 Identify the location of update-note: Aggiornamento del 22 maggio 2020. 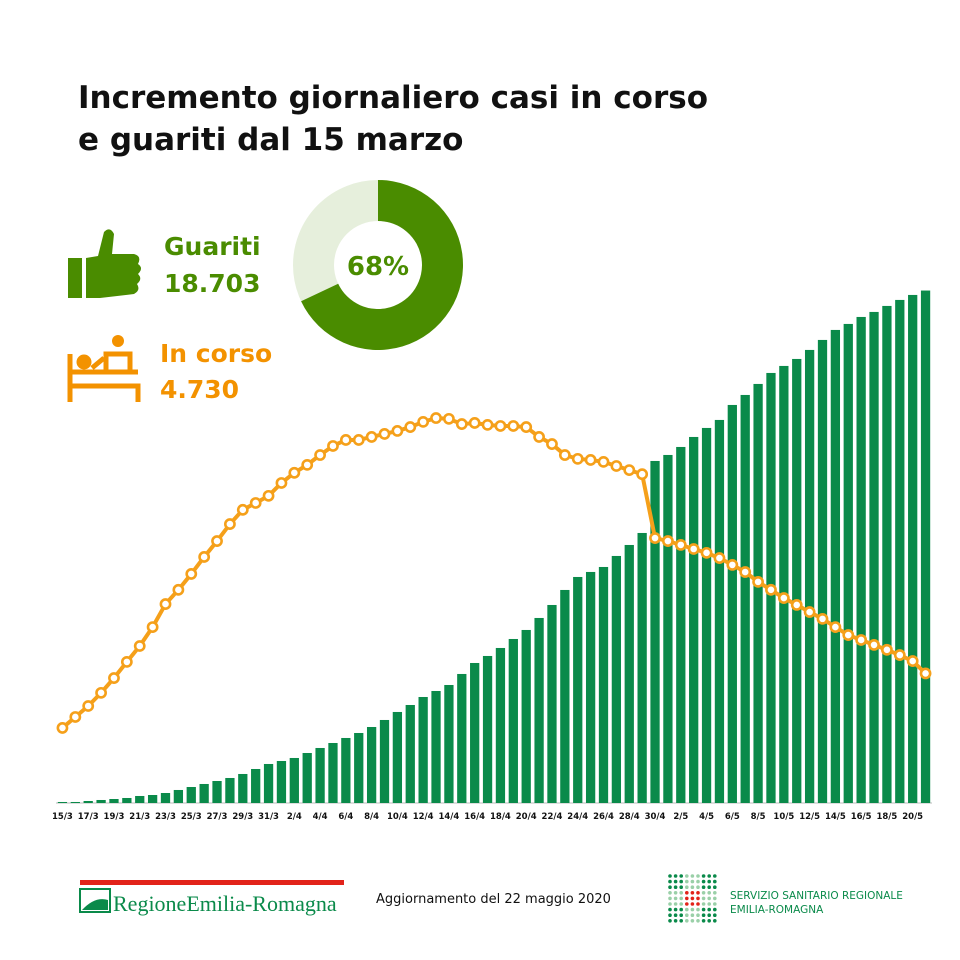
(493, 899).